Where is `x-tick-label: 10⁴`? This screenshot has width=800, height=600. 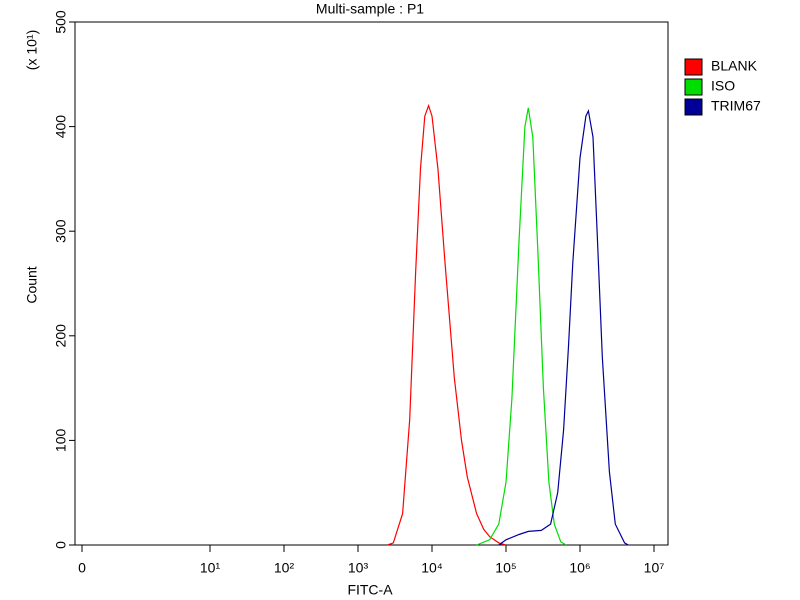
x-tick-label: 10⁴ is located at coordinates (432, 568).